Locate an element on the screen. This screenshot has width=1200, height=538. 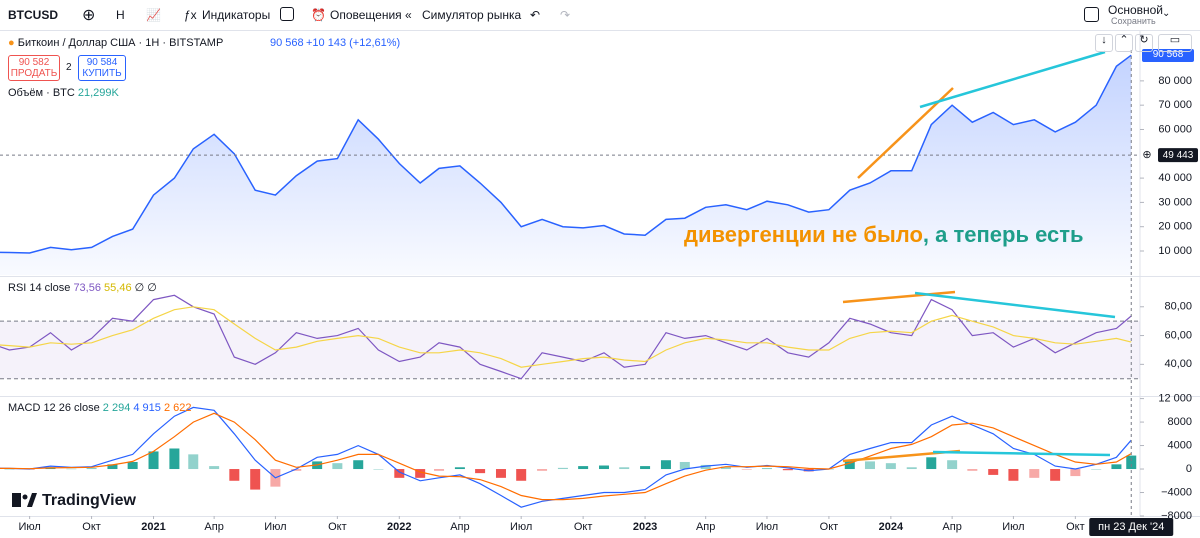
layout: Основной is located at coordinates (1136, 10).